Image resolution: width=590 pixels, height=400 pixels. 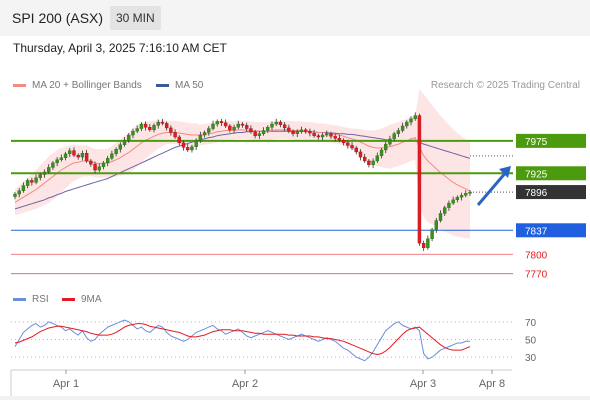 I want to click on x-tick-label: Apr 2, so click(x=245, y=384).